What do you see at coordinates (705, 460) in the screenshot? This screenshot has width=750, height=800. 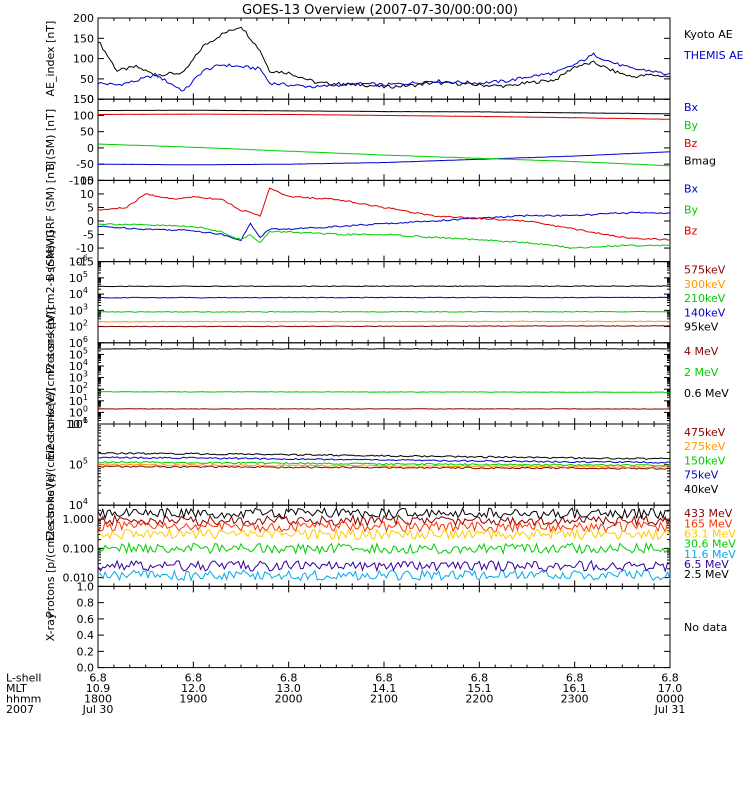 I see `legend-label: 150keV` at bounding box center [705, 460].